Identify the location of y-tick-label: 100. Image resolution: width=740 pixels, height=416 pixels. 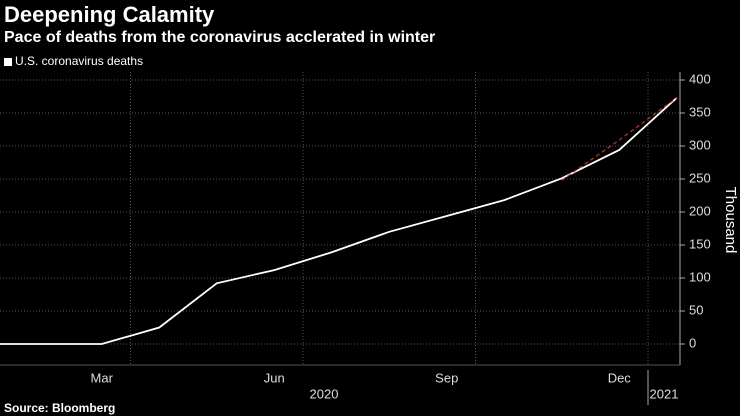
(700, 276).